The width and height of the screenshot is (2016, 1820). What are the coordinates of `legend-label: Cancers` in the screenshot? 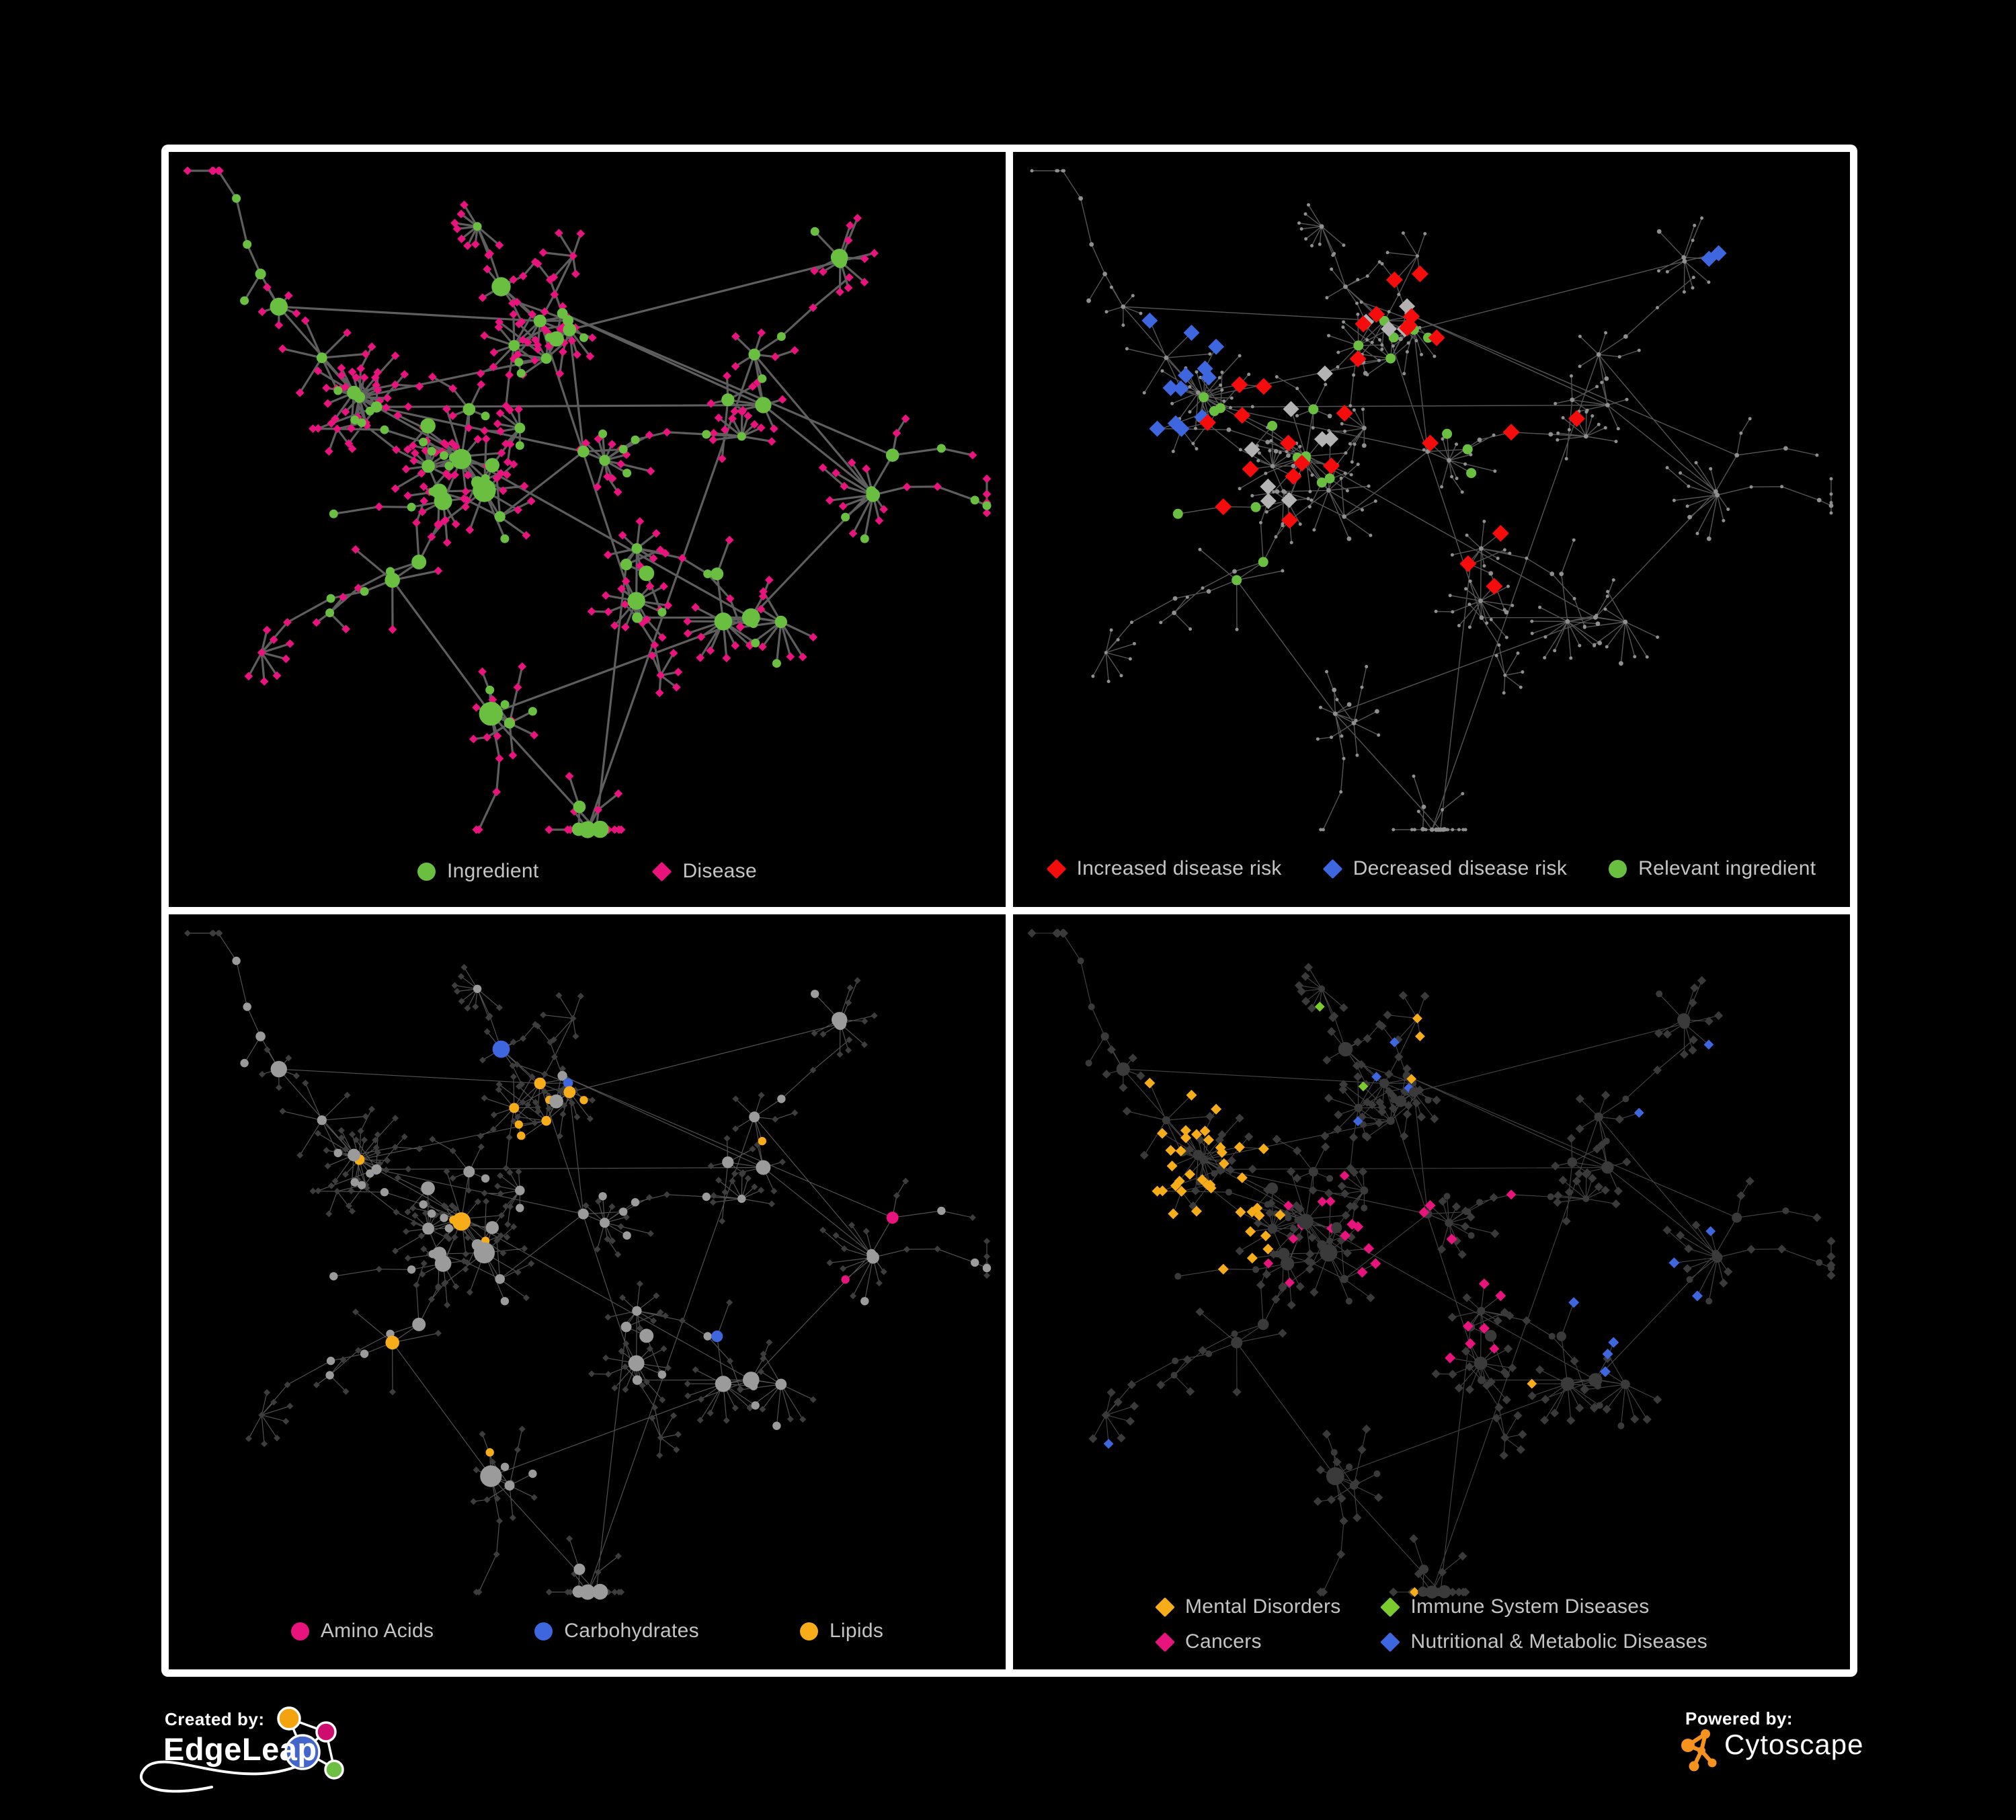 It's located at (1223, 1641).